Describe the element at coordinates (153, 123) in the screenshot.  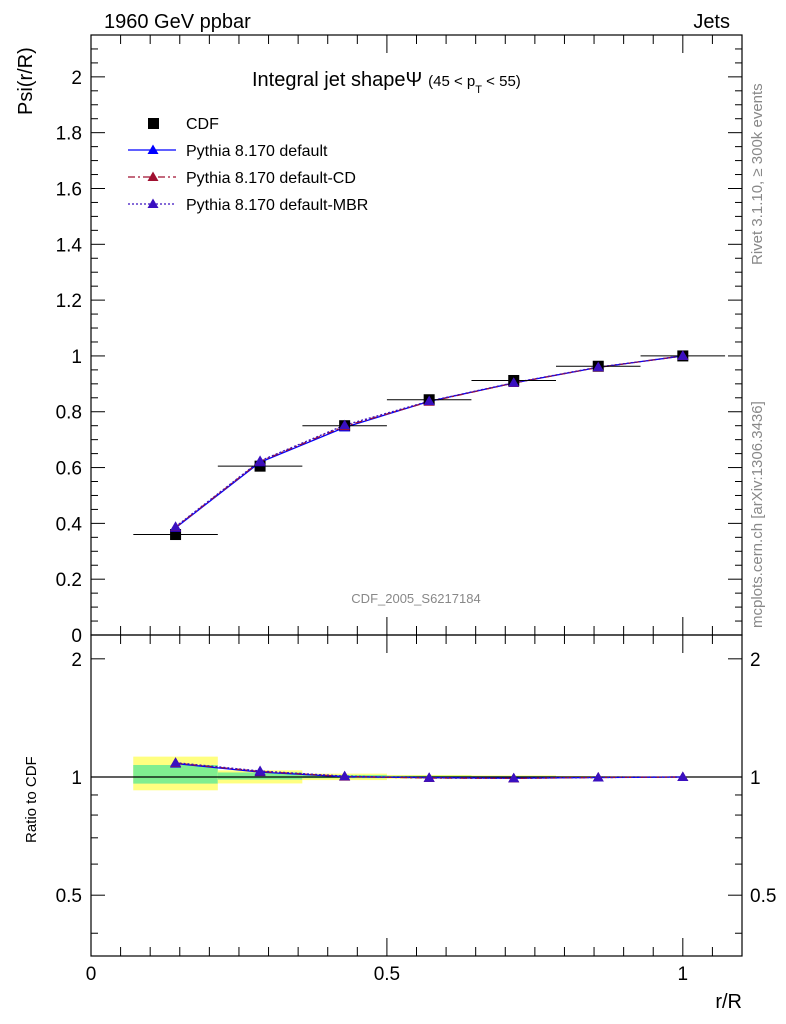
I see `legend-marker-square` at that location.